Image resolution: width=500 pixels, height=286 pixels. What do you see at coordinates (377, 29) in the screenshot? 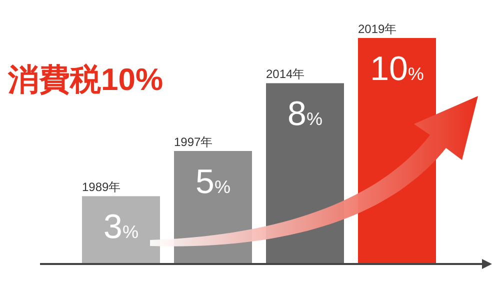
I see `x-tick-label: 2019年` at bounding box center [377, 29].